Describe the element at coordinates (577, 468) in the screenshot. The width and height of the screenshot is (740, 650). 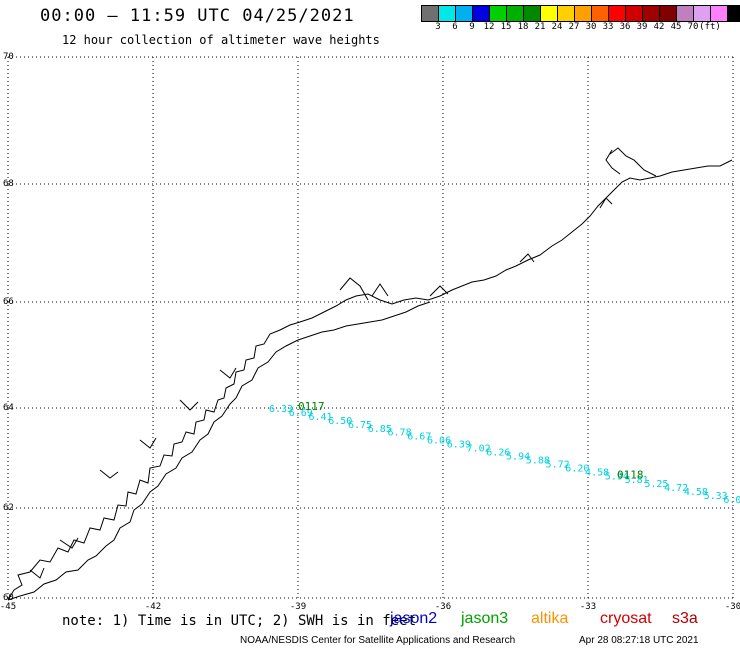
I see `swh-value: 6.20` at that location.